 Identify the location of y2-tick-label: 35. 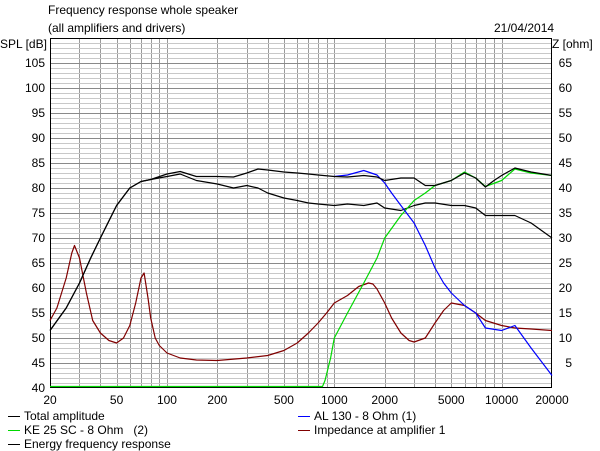
(566, 213).